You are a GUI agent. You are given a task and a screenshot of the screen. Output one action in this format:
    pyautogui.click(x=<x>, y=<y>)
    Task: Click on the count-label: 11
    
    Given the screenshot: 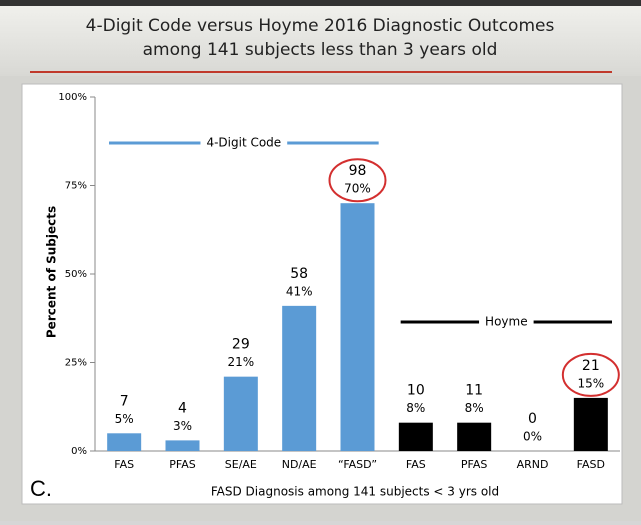 What is the action you would take?
    pyautogui.click(x=474, y=391)
    